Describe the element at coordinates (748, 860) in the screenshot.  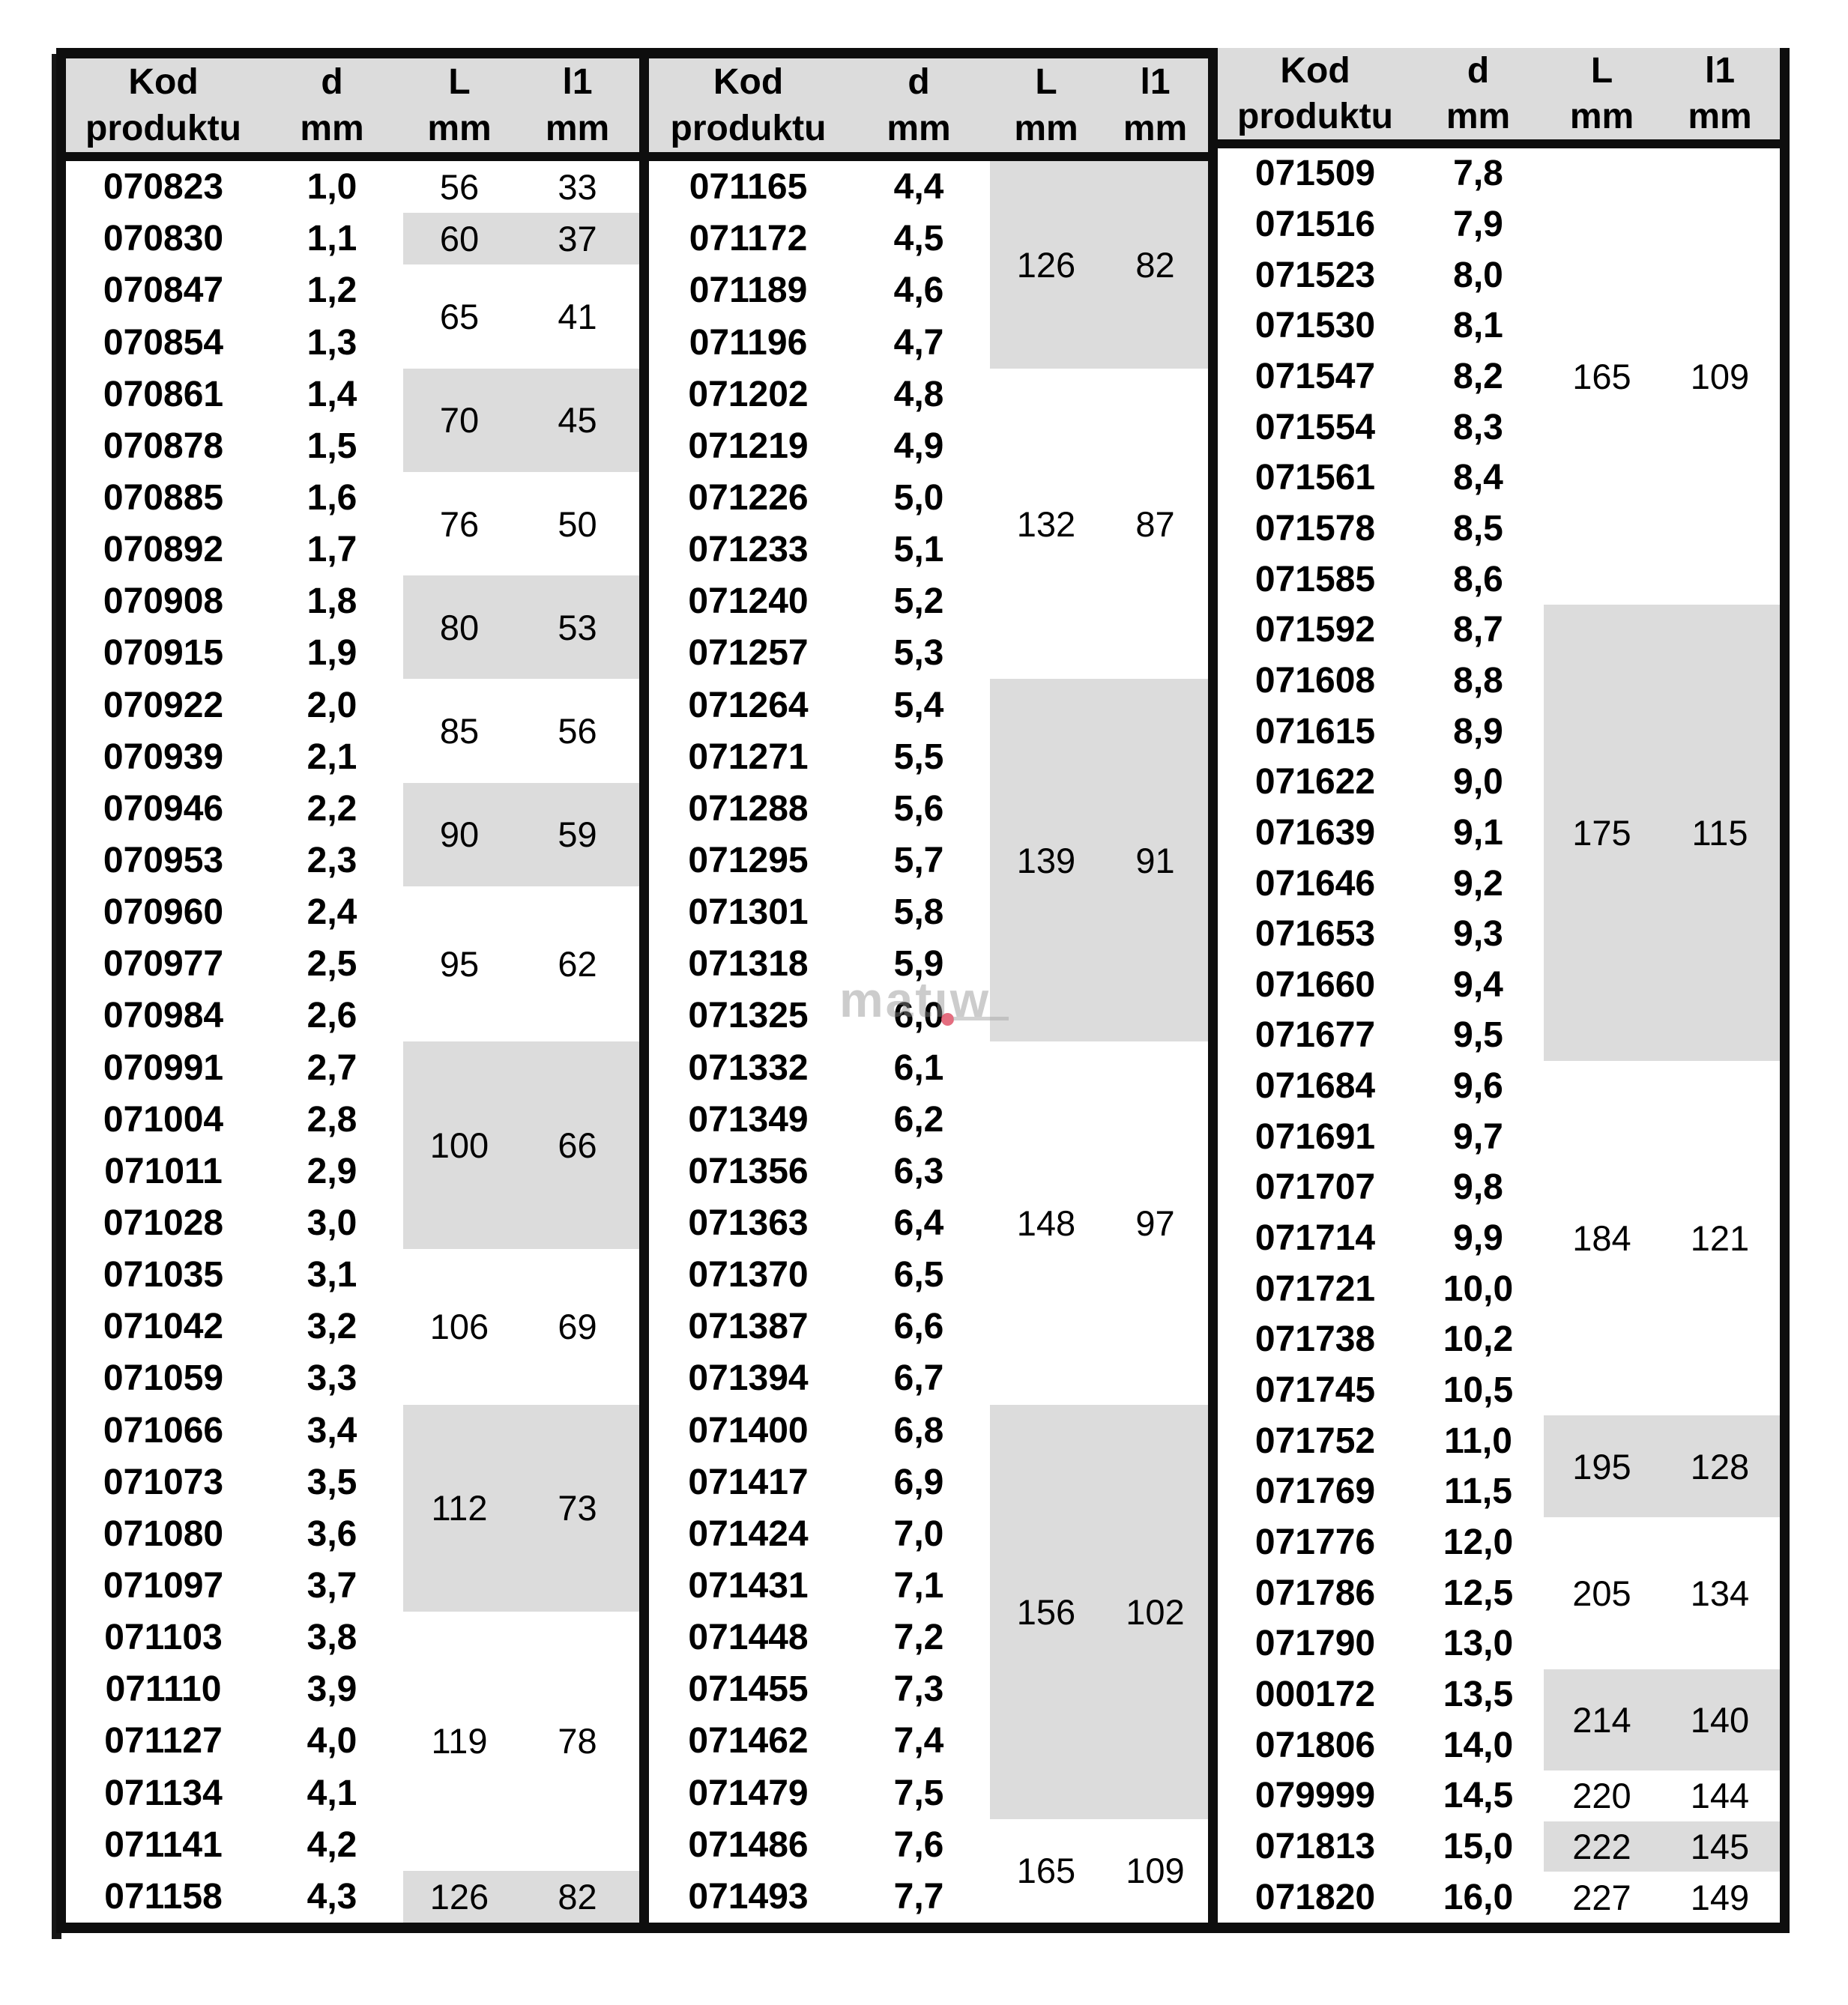
I see `product-code-cell: 071295` at that location.